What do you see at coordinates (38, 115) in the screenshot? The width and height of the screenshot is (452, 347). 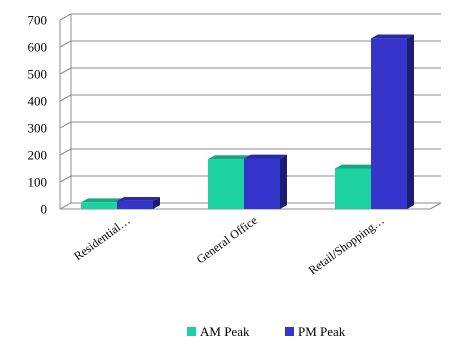 I see `y-axis-ticks: 0 100 200 300 400 500 600 700` at bounding box center [38, 115].